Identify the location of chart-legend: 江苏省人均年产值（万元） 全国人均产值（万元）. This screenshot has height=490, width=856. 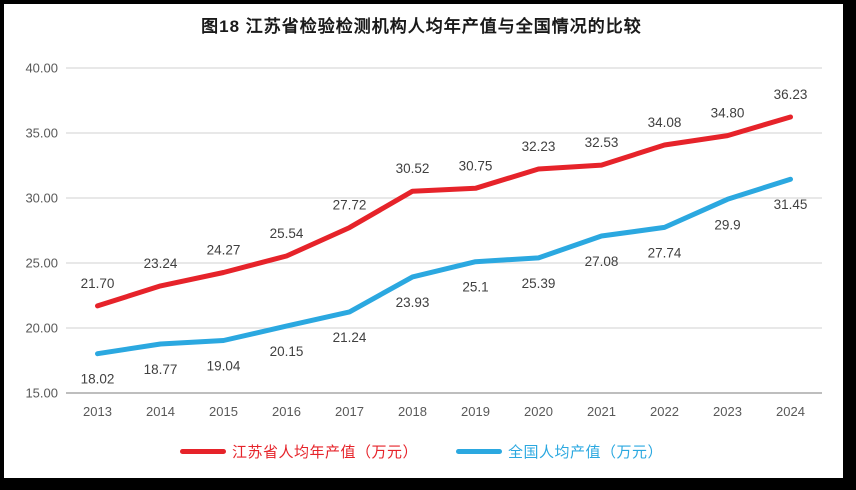
(421, 451).